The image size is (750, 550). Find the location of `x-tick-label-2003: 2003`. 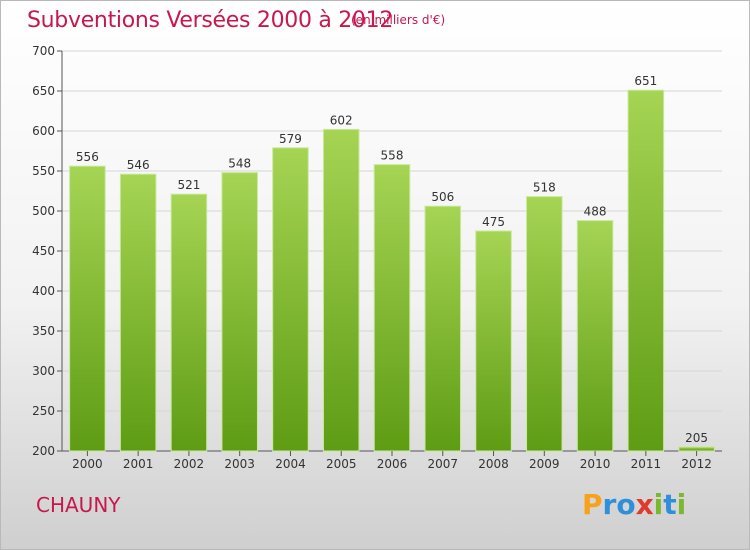

x-tick-label-2003: 2003 is located at coordinates (239, 464).